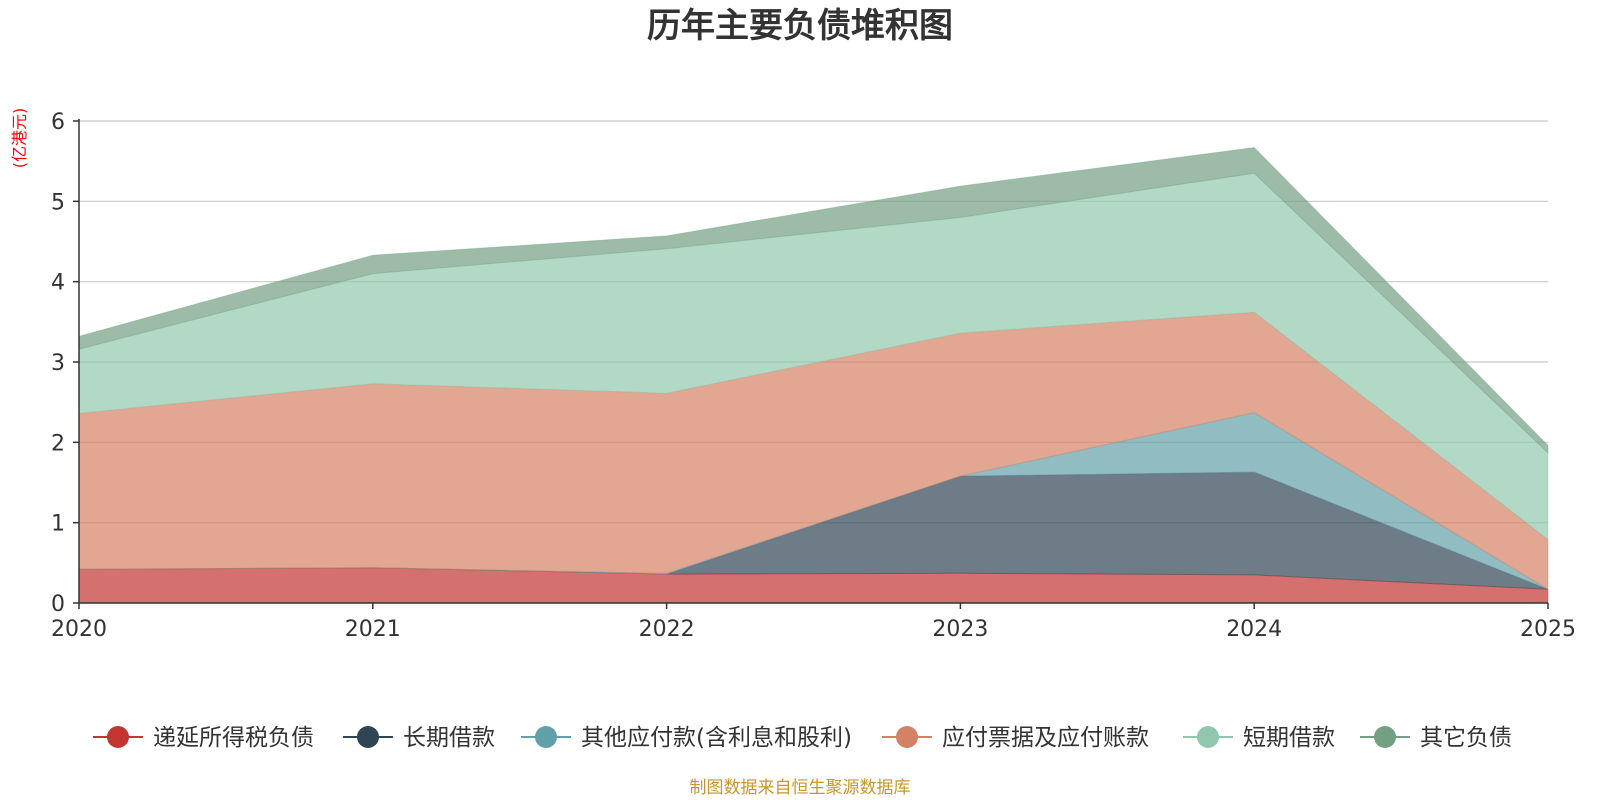 The width and height of the screenshot is (1600, 800). Describe the element at coordinates (58, 283) in the screenshot. I see `y-tick-label: 4` at that location.